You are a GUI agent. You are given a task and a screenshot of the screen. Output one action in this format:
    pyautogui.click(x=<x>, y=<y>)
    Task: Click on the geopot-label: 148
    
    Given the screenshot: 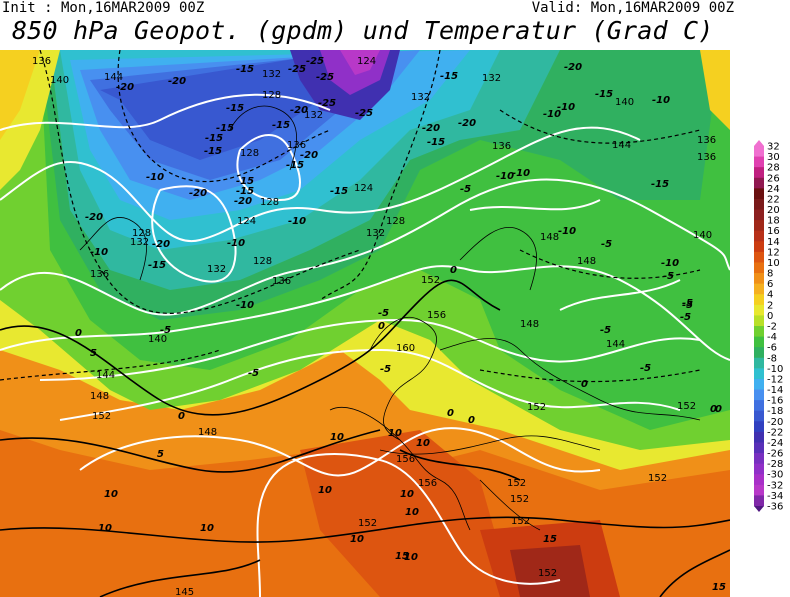 What is the action you would take?
    pyautogui.click(x=207, y=432)
    